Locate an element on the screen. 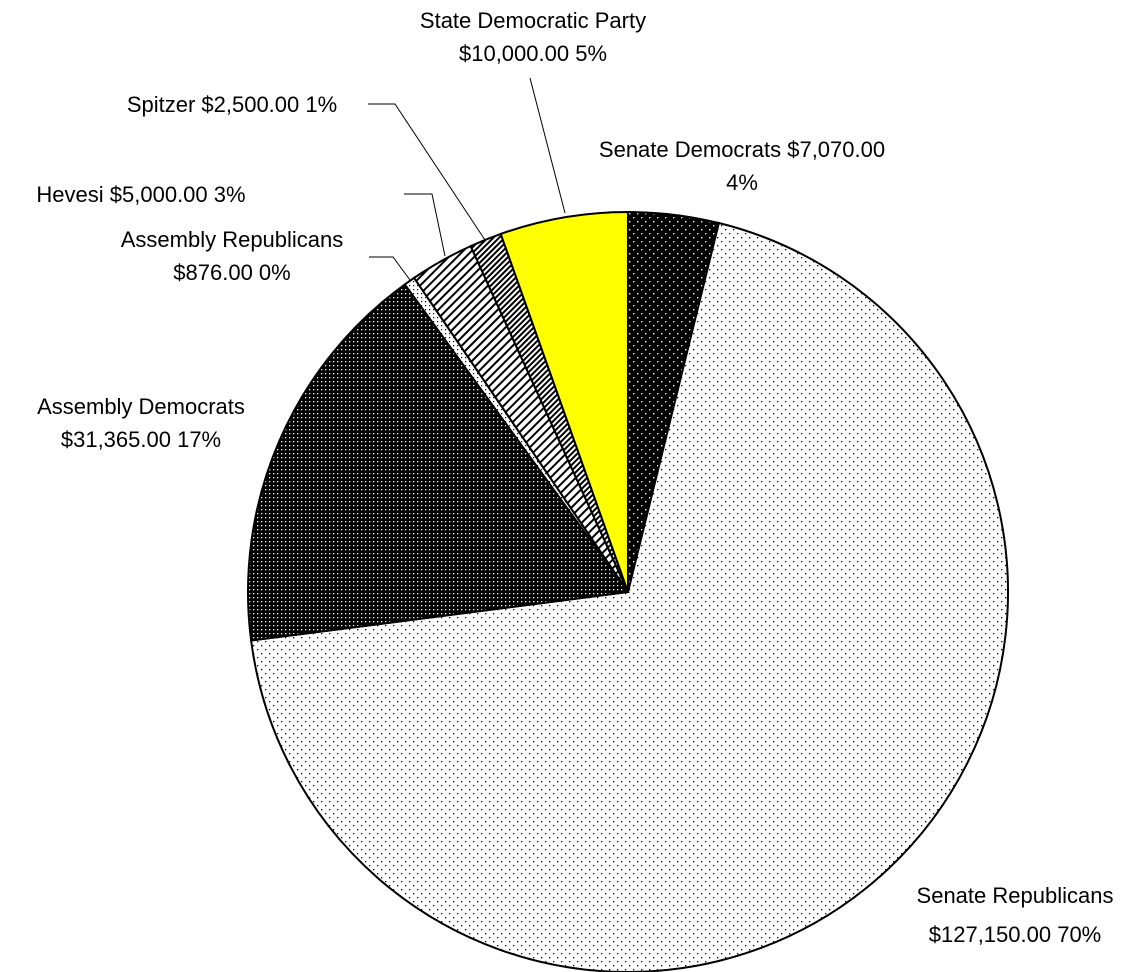 Image resolution: width=1141 pixels, height=972 pixels. leader-line-assembly-republicans is located at coordinates (390, 268).